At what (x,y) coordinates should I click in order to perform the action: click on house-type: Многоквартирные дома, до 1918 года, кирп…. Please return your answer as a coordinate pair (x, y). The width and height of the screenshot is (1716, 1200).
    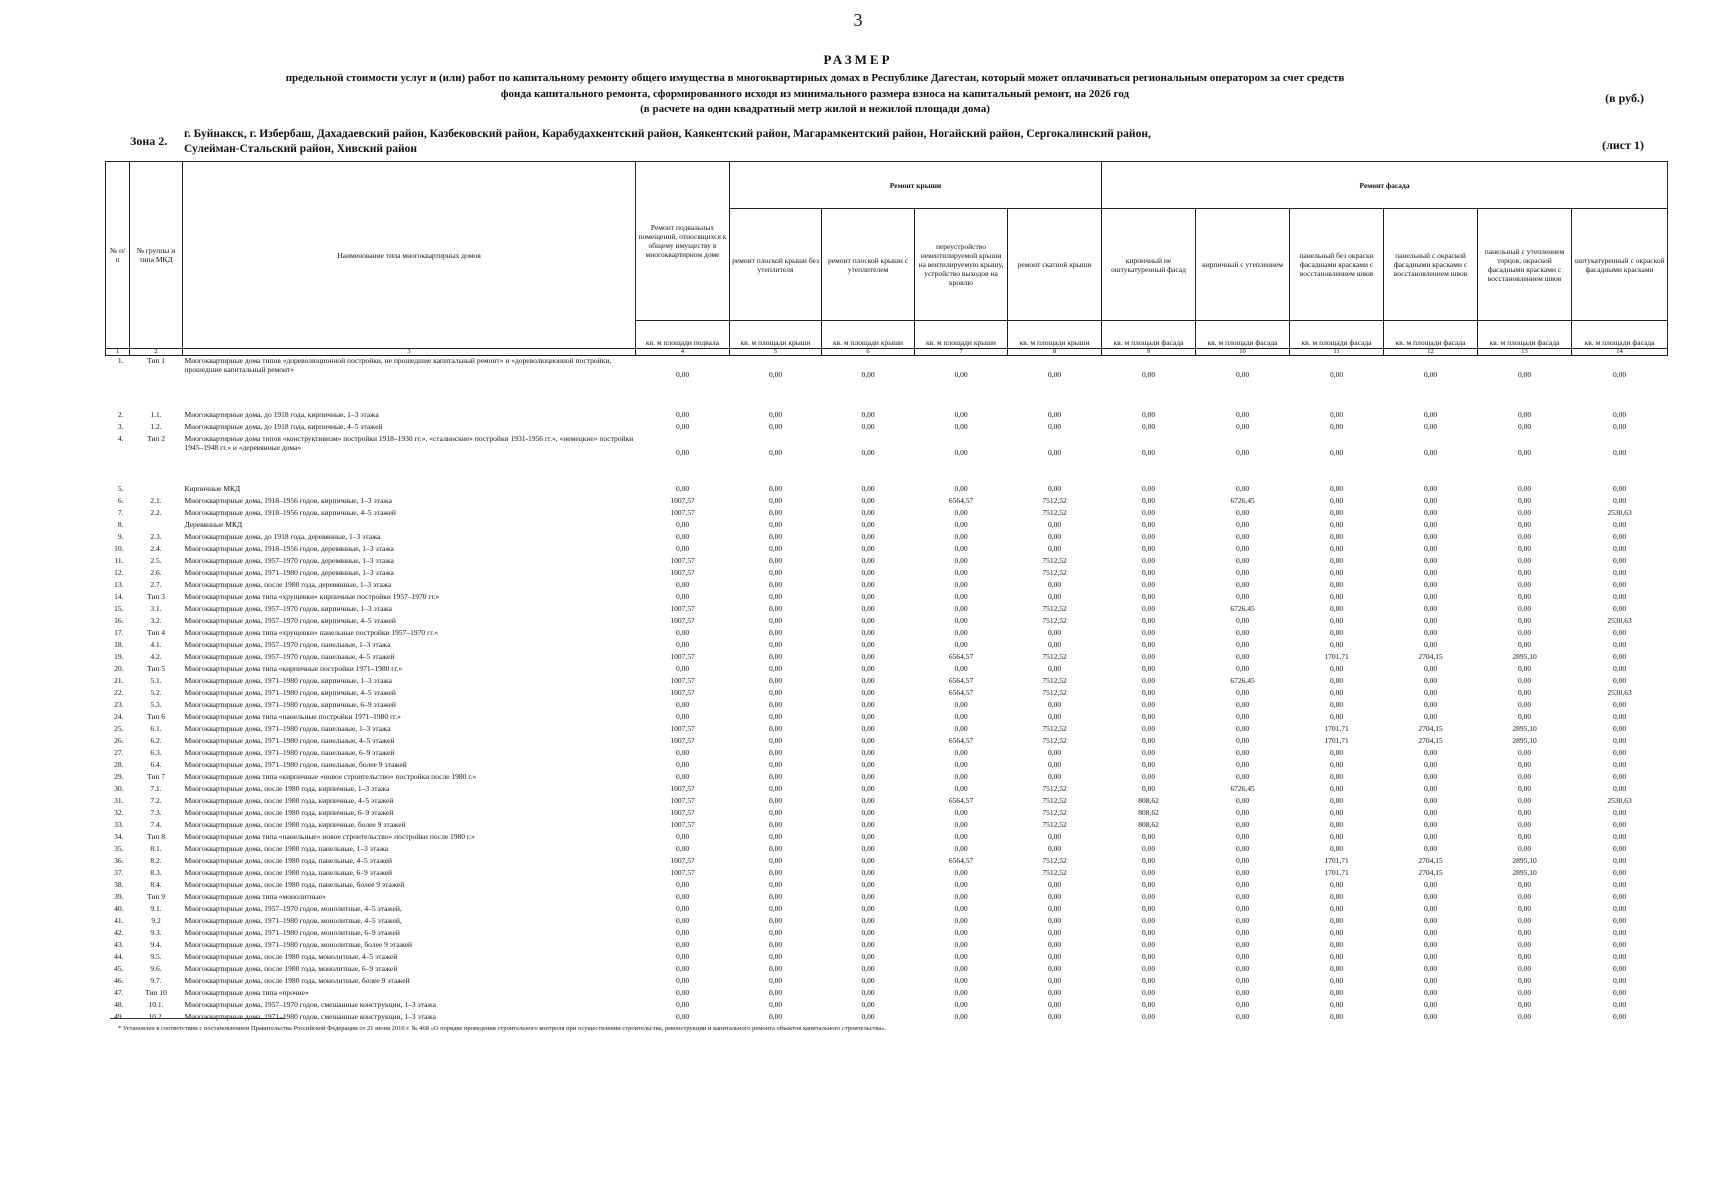
    Looking at the image, I should click on (281, 414).